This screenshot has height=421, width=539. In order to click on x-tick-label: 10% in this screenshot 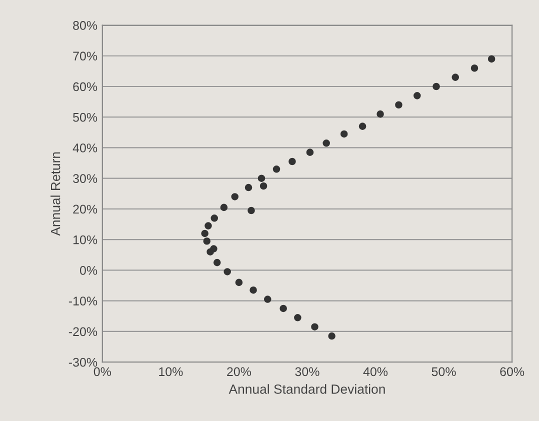, I will do `click(171, 371)`.